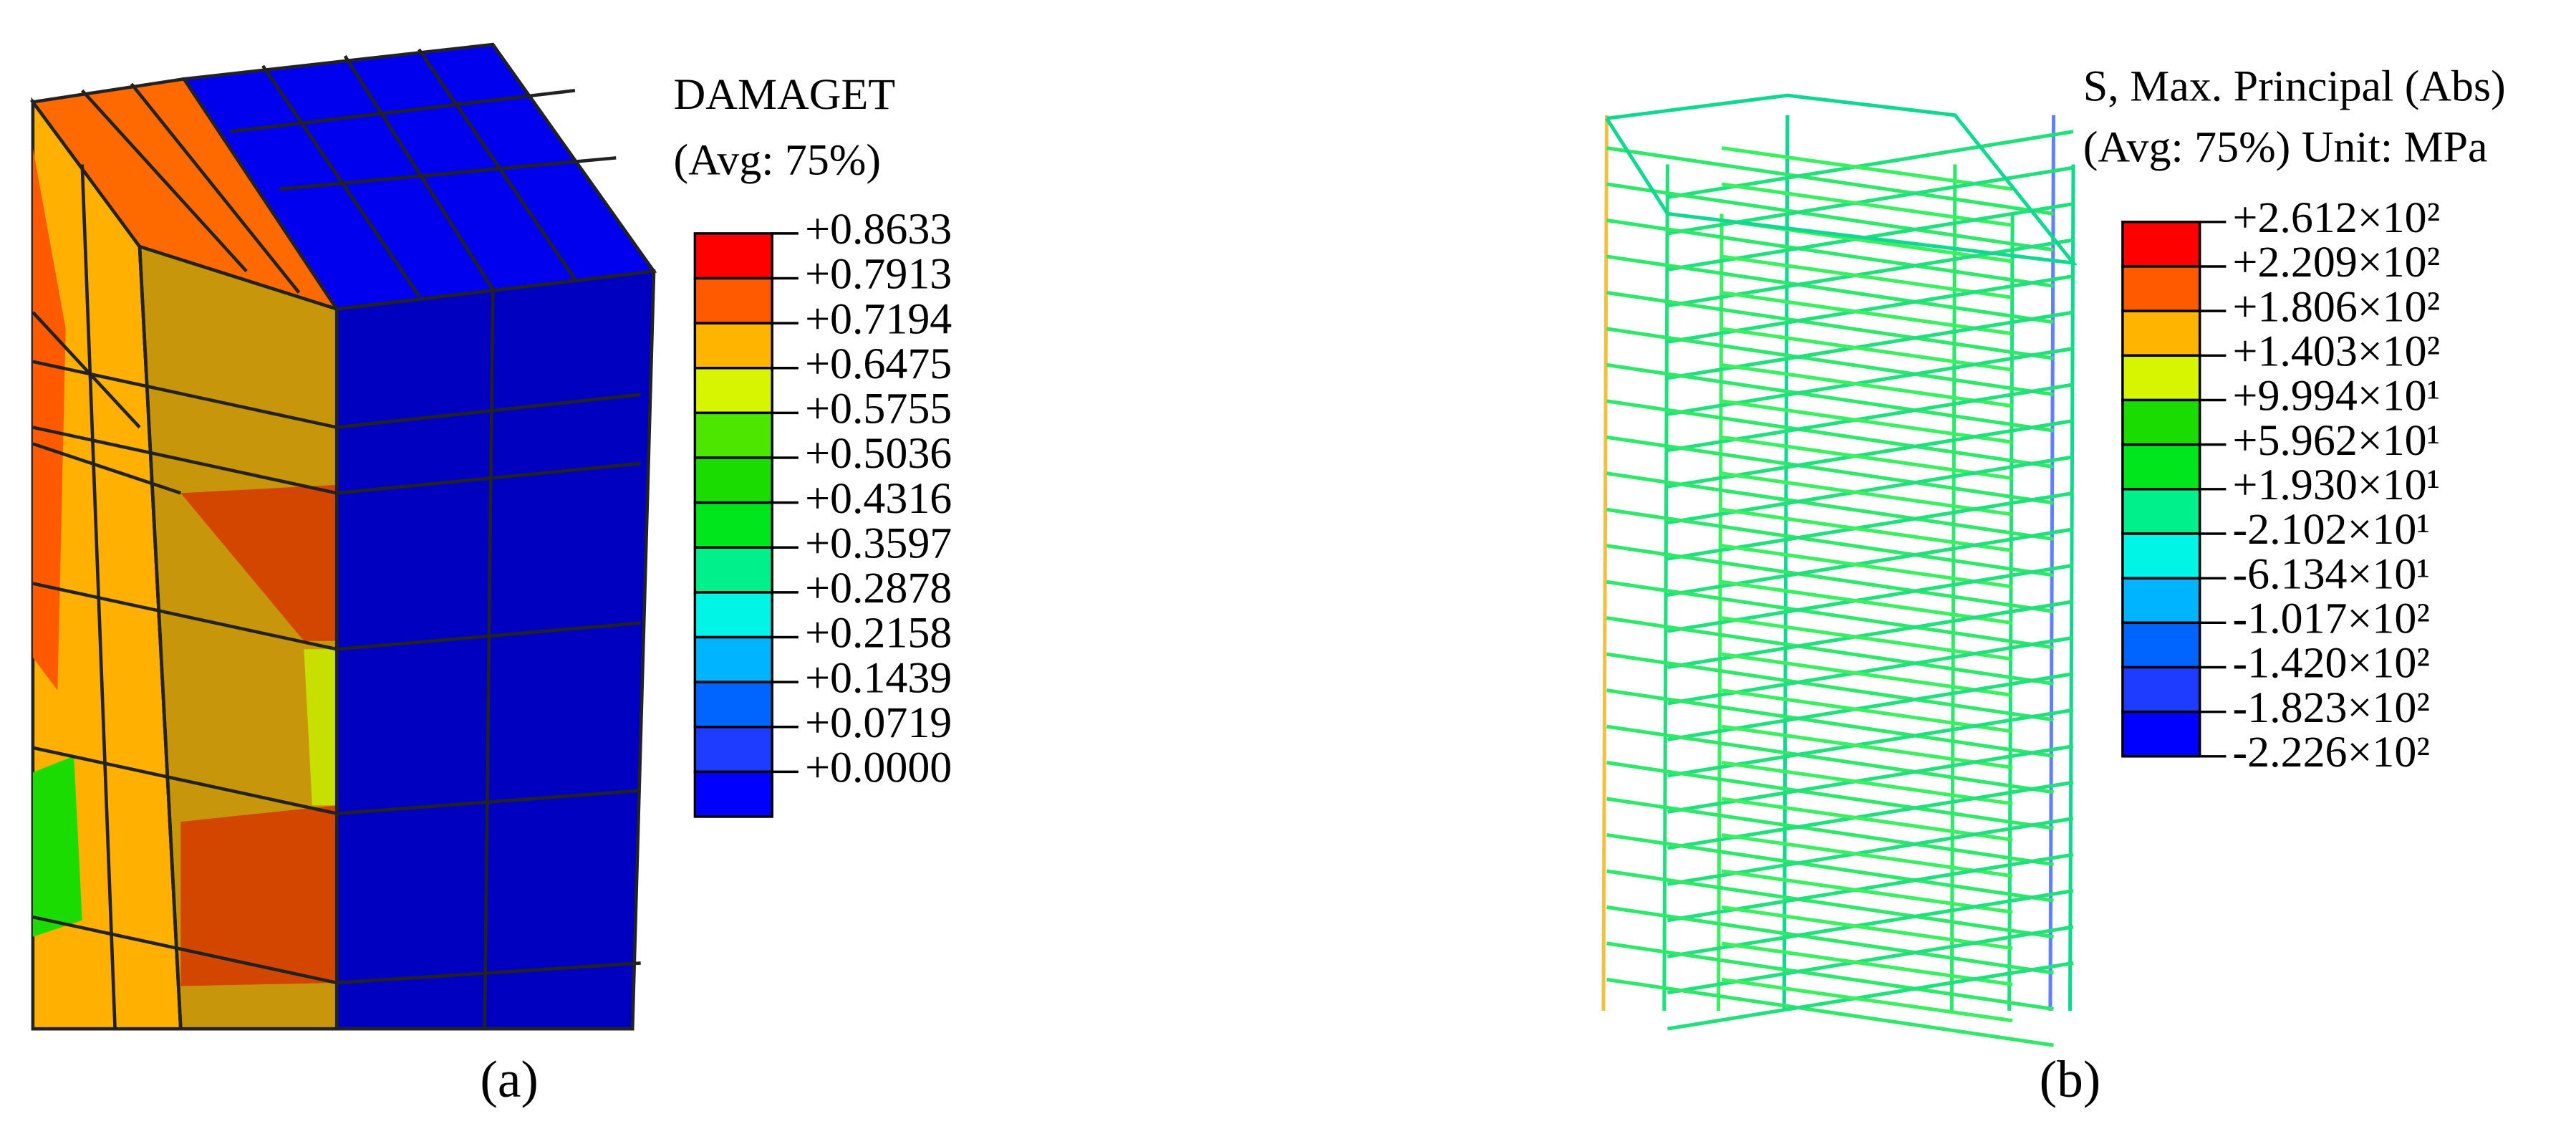 Image resolution: width=2576 pixels, height=1139 pixels. What do you see at coordinates (878, 229) in the screenshot?
I see `legend-label: +0.8633` at bounding box center [878, 229].